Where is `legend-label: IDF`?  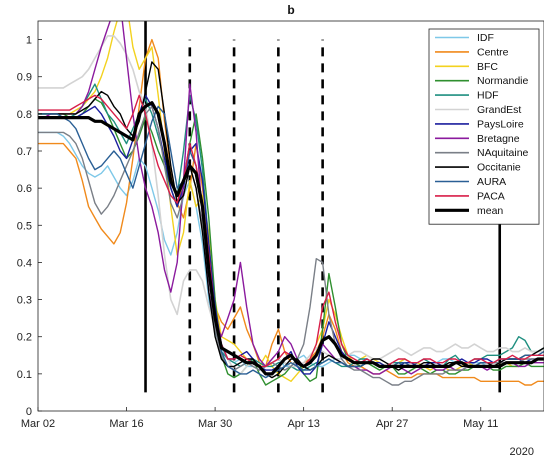 legend-label: IDF is located at coordinates (485, 38).